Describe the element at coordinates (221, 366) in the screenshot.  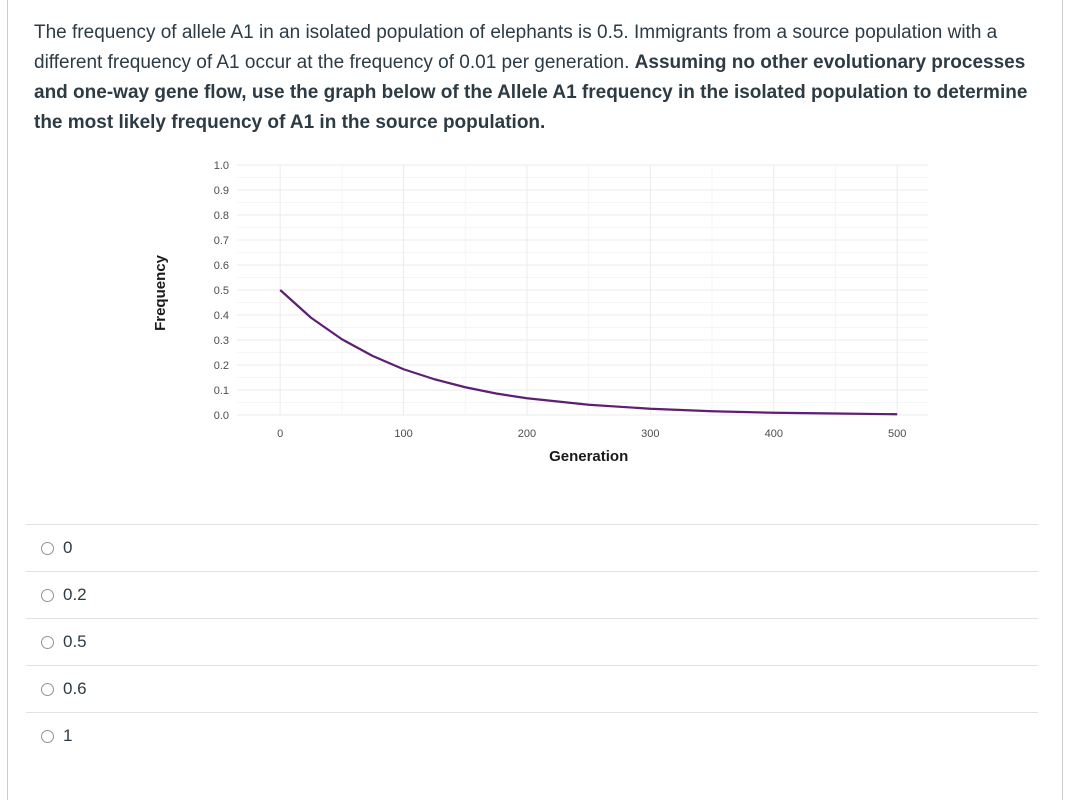
I see `y-tick-label: 0.2` at that location.